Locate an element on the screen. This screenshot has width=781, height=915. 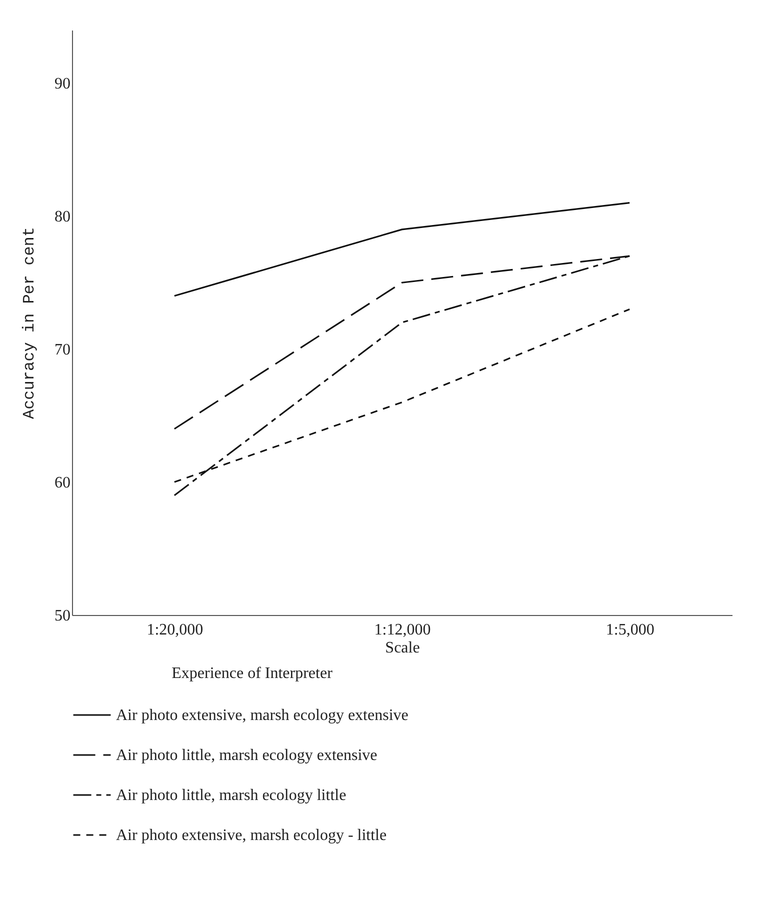
y-tick-label: 70 is located at coordinates (62, 350).